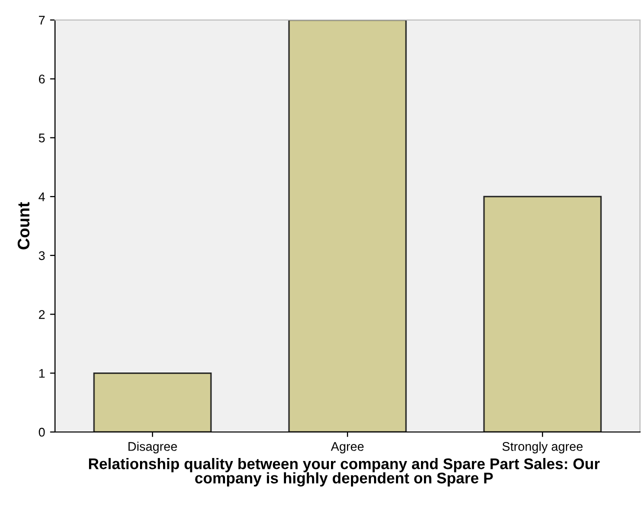 Image resolution: width=643 pixels, height=525 pixels. What do you see at coordinates (542, 448) in the screenshot?
I see `x-tick-label: Strongly agree` at bounding box center [542, 448].